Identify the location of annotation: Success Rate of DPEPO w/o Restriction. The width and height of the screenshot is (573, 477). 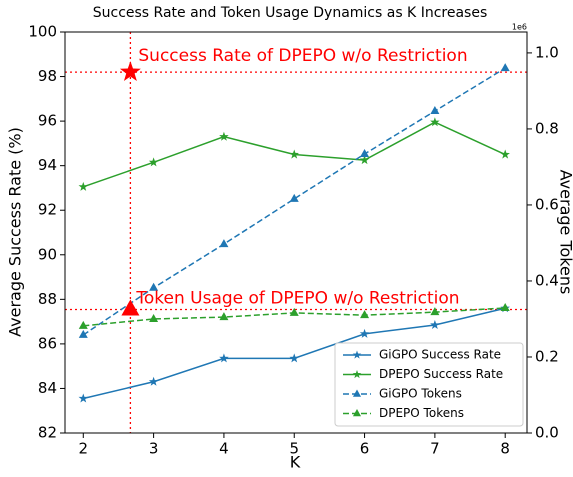
(302, 56).